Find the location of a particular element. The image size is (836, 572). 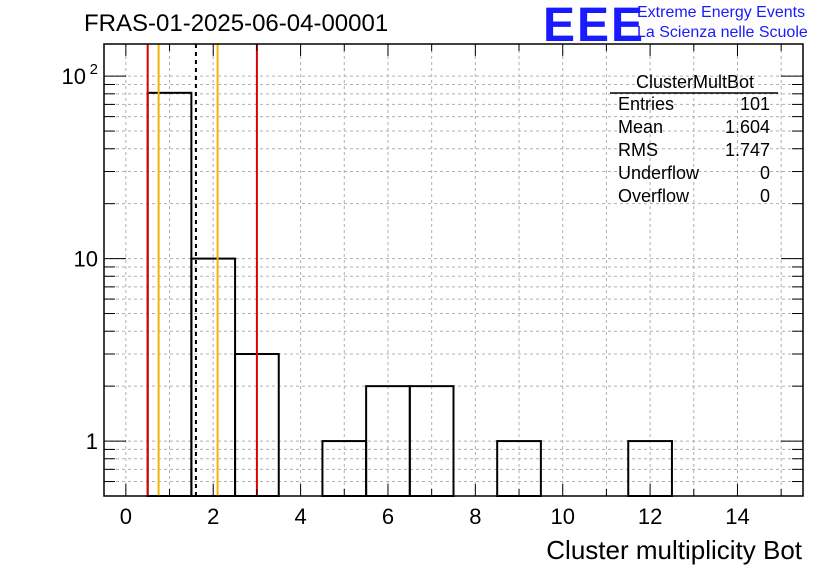

x-tick-label: 12 is located at coordinates (650, 516).